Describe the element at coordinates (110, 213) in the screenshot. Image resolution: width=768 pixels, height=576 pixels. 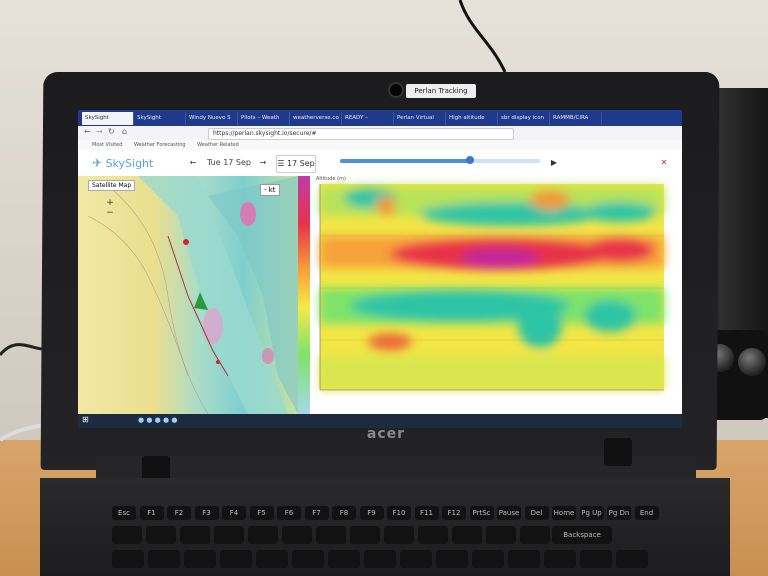
I see `zoom-out-button: −` at that location.